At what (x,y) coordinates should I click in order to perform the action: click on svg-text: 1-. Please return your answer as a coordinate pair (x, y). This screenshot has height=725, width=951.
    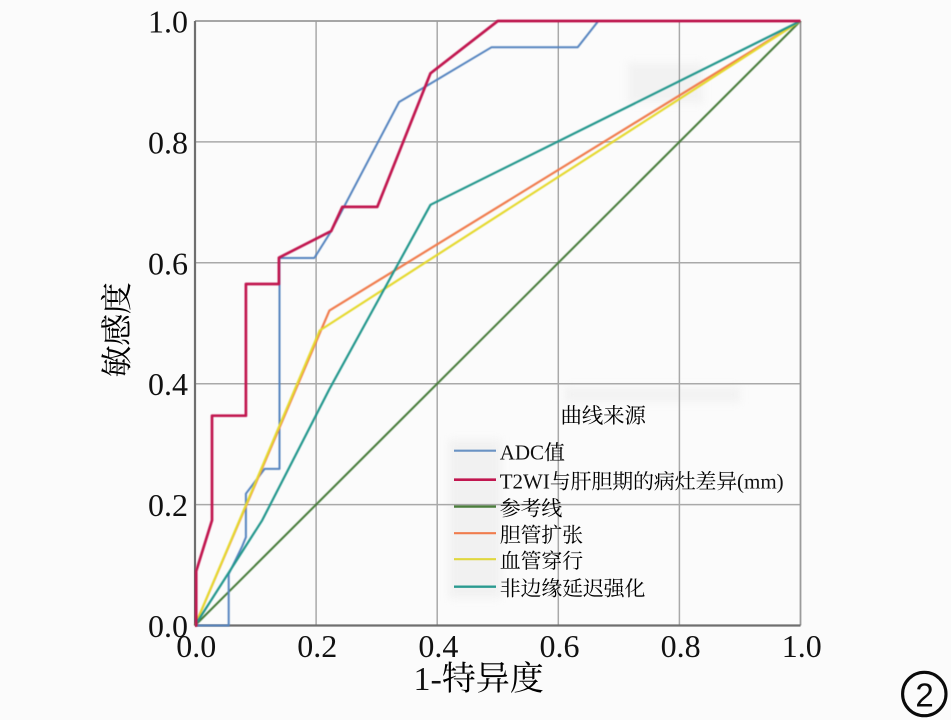
    Looking at the image, I should click on (428, 679).